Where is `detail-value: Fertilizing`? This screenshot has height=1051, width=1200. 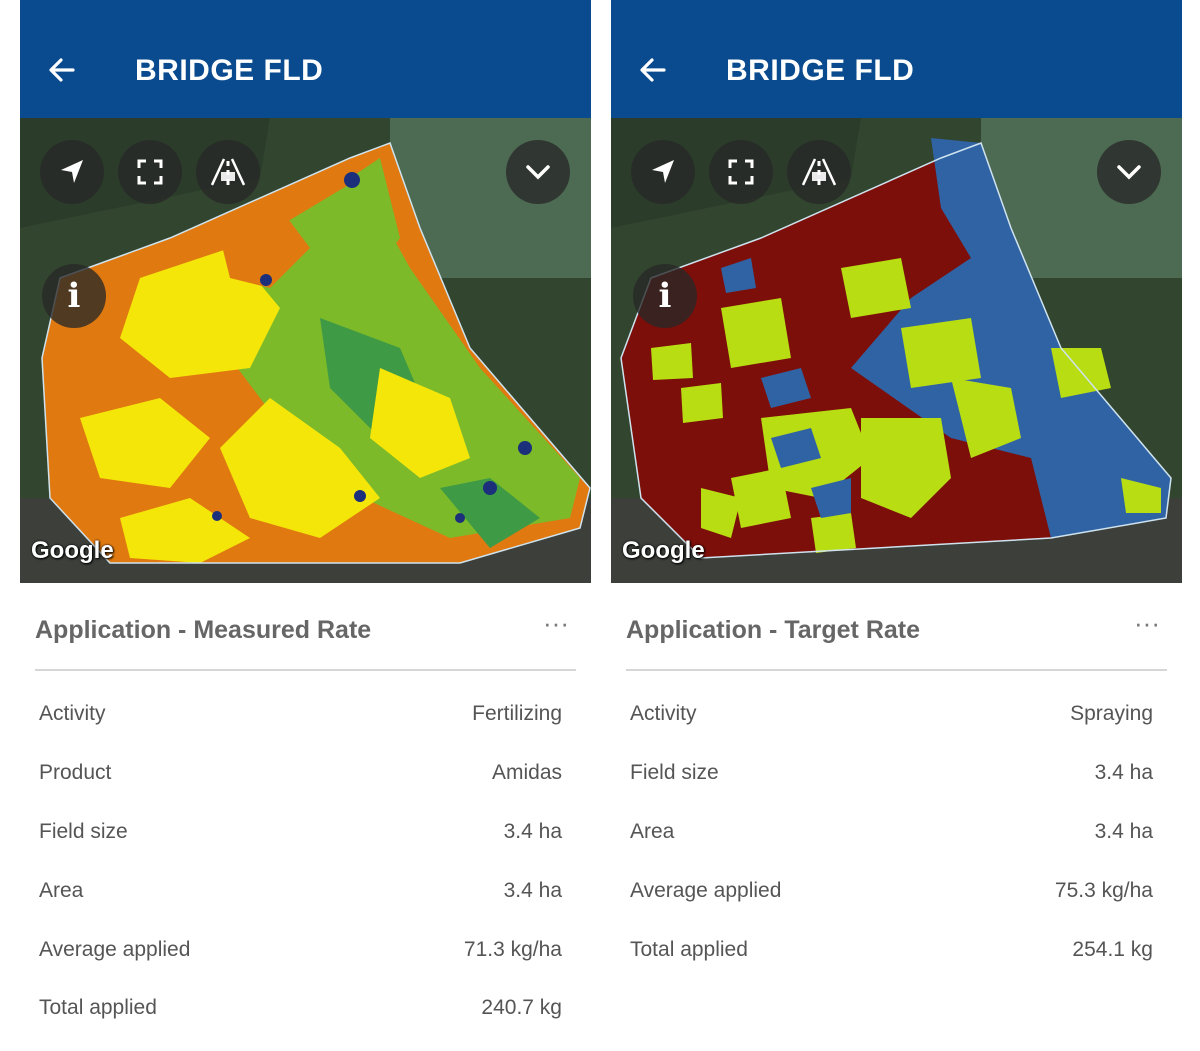
detail-value: Fertilizing is located at coordinates (517, 713).